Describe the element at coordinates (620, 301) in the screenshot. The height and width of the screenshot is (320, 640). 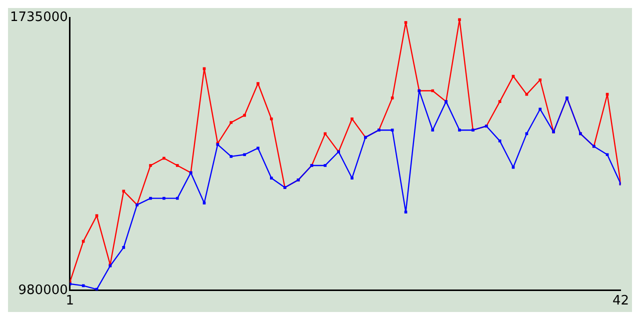
I see `x-tick-label: 42` at that location.